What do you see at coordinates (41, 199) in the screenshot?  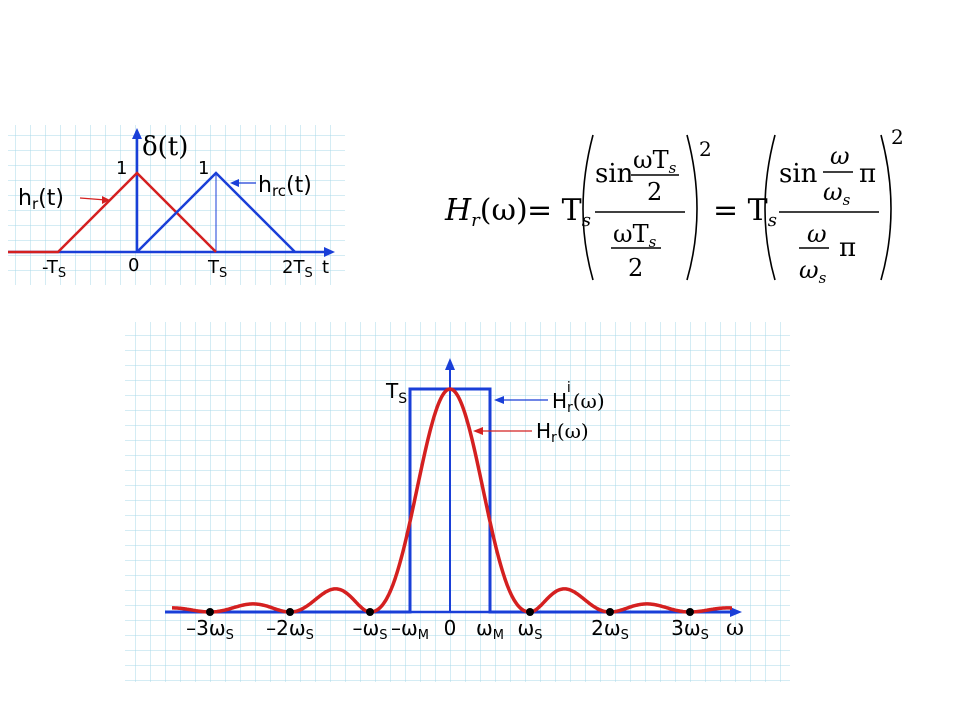 I see `hr-label: hr(t)` at bounding box center [41, 199].